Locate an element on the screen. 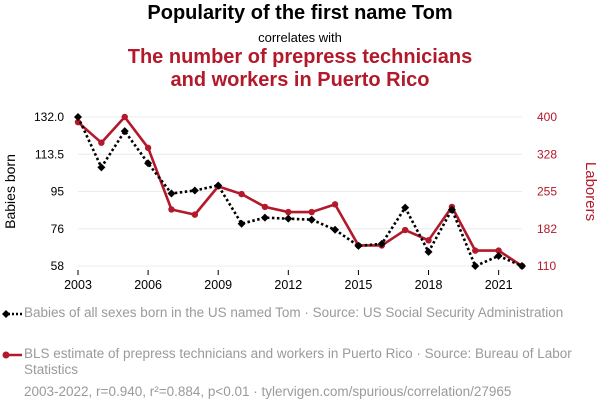 This screenshot has width=600, height=414. y-left-tick-label: 58 is located at coordinates (58, 266).